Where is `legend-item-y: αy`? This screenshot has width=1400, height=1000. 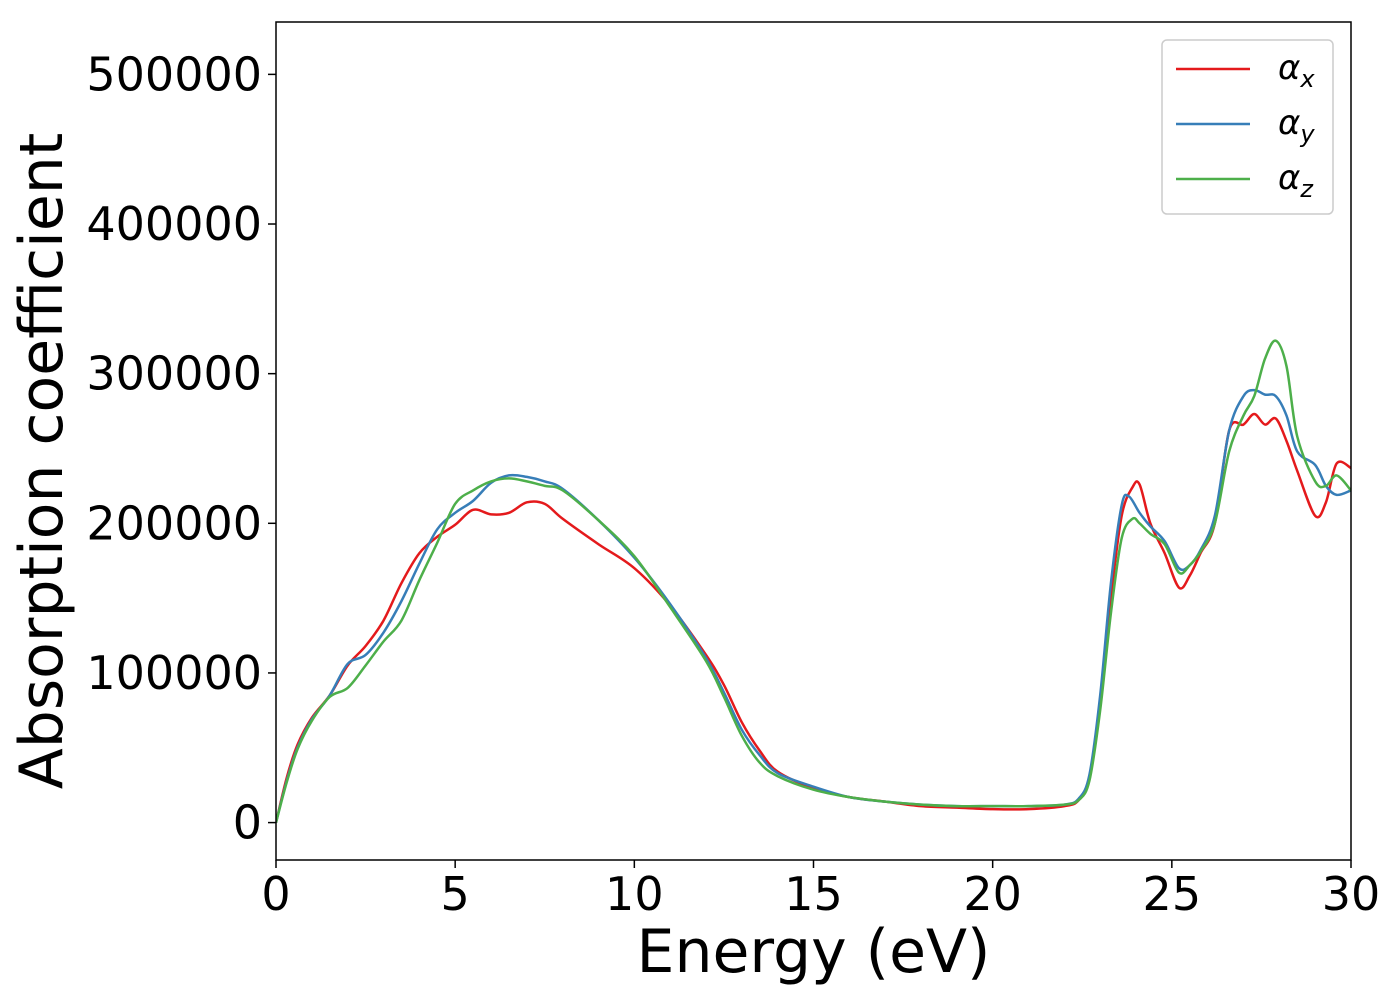 legend-item-y: αy is located at coordinates (1245, 125).